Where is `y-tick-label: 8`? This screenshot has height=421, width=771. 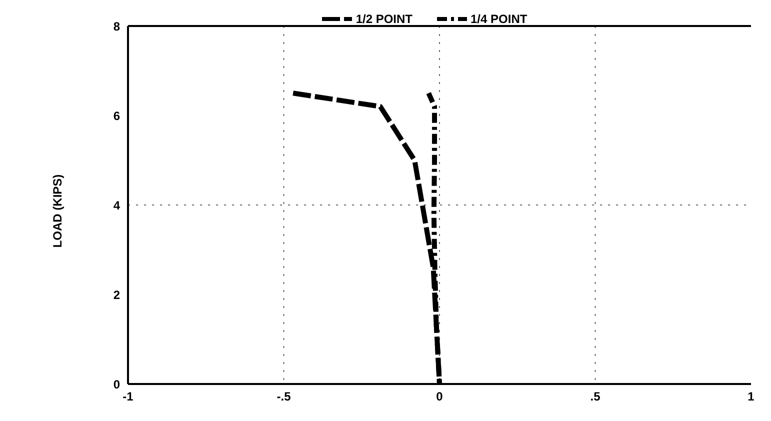
y-tick-label: 8 is located at coordinates (116, 26).